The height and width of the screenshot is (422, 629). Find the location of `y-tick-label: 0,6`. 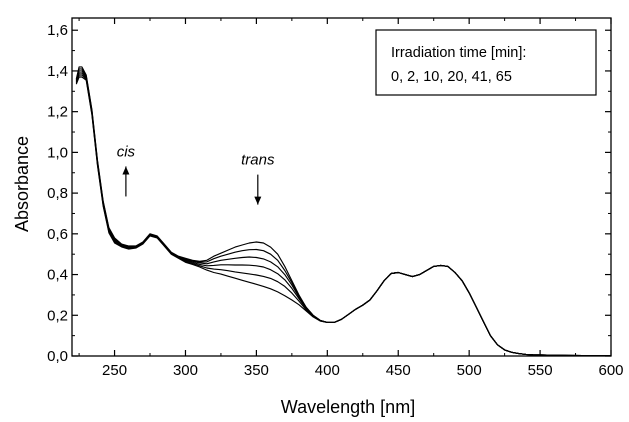

y-tick-label: 0,6 is located at coordinates (57, 234).